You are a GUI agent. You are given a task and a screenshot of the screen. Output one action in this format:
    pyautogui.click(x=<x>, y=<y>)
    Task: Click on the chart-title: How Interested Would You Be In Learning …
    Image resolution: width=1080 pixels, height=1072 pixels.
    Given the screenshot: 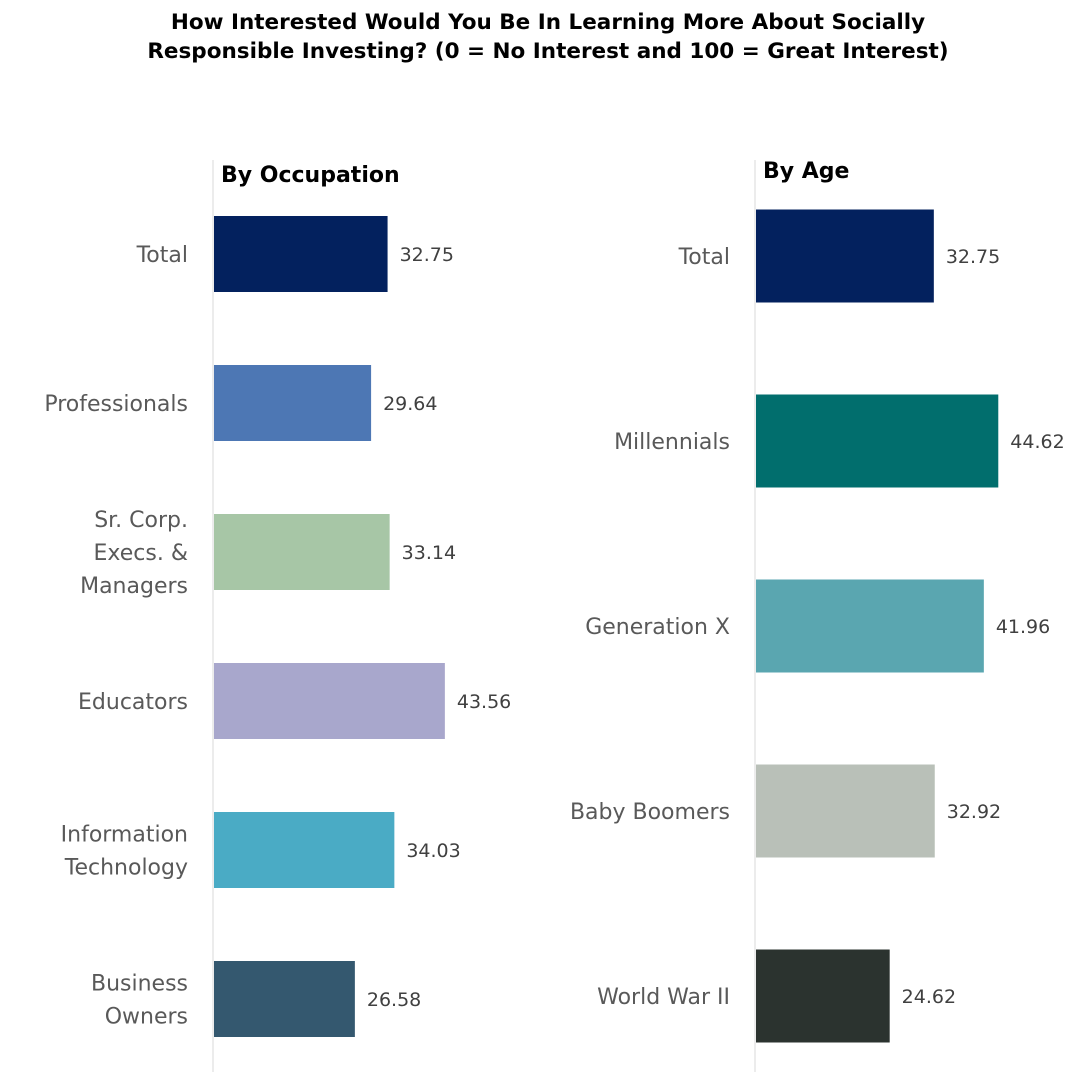 What is the action you would take?
    pyautogui.click(x=540, y=37)
    